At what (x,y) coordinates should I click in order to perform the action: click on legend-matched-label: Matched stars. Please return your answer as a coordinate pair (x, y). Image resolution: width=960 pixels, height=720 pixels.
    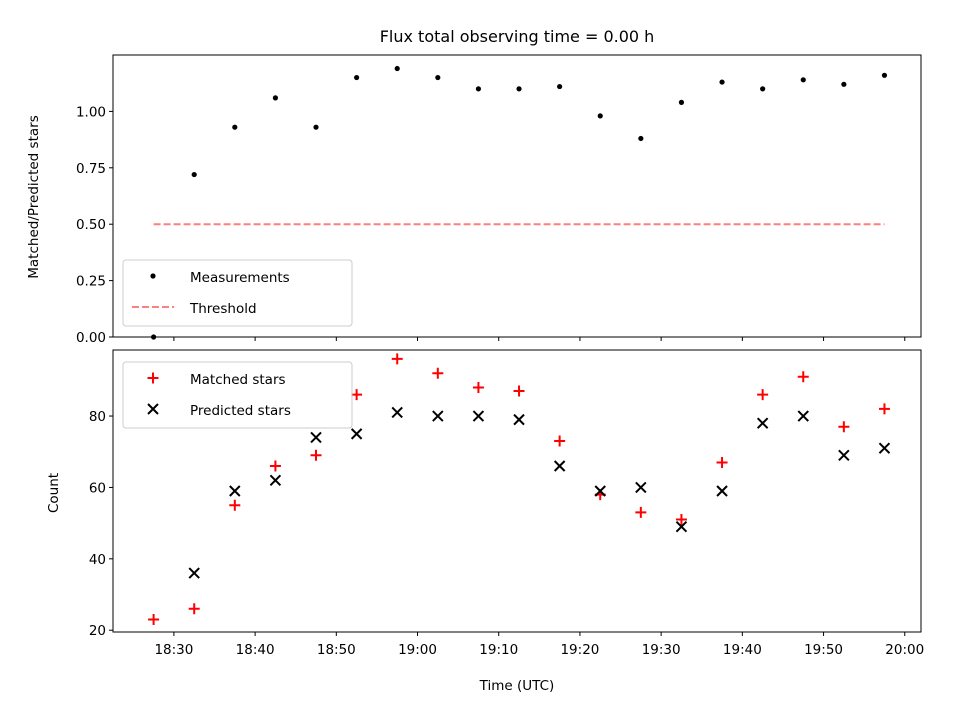
    Looking at the image, I should click on (238, 380).